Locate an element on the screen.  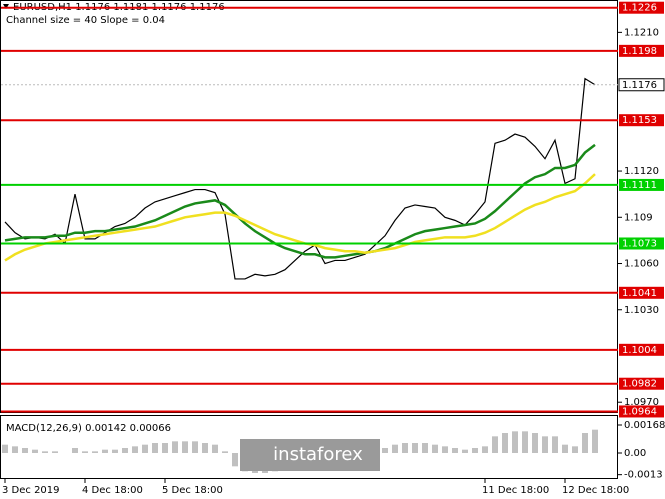
x-tick-label: 5 Dec 18:00 is located at coordinates (192, 490).